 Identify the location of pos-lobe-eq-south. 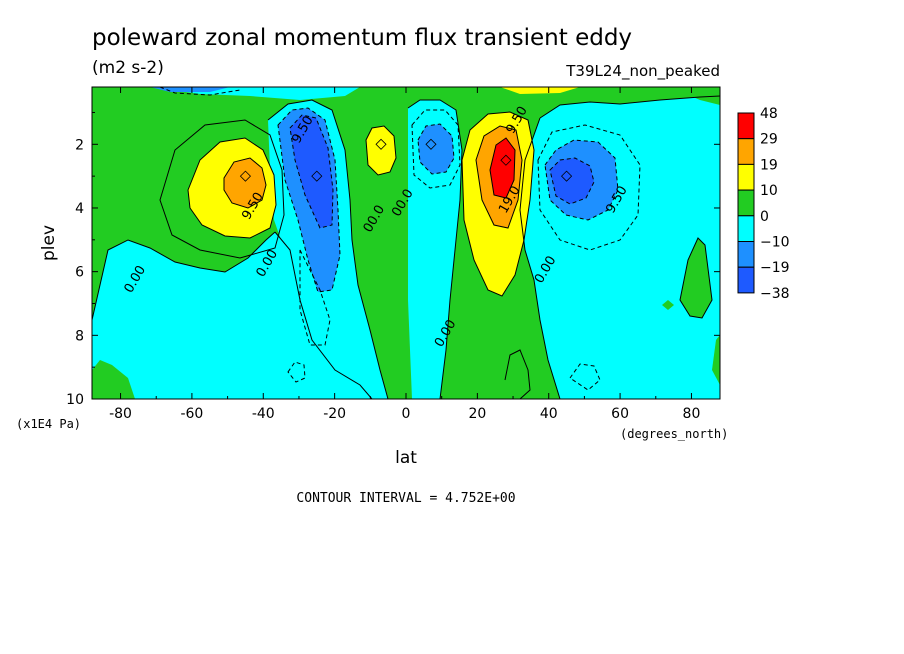
(381, 150).